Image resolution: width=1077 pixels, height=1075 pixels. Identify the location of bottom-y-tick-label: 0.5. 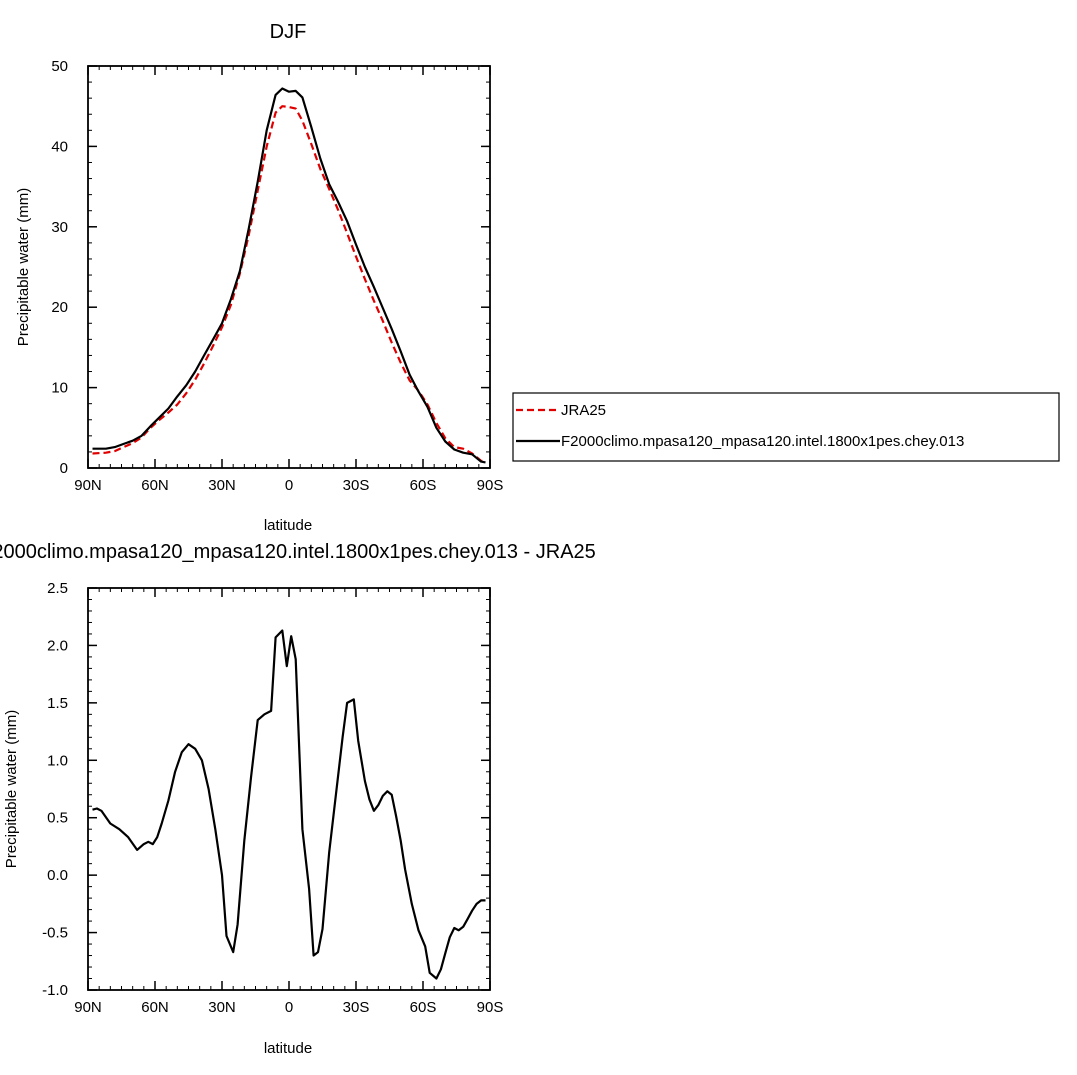
(57, 818).